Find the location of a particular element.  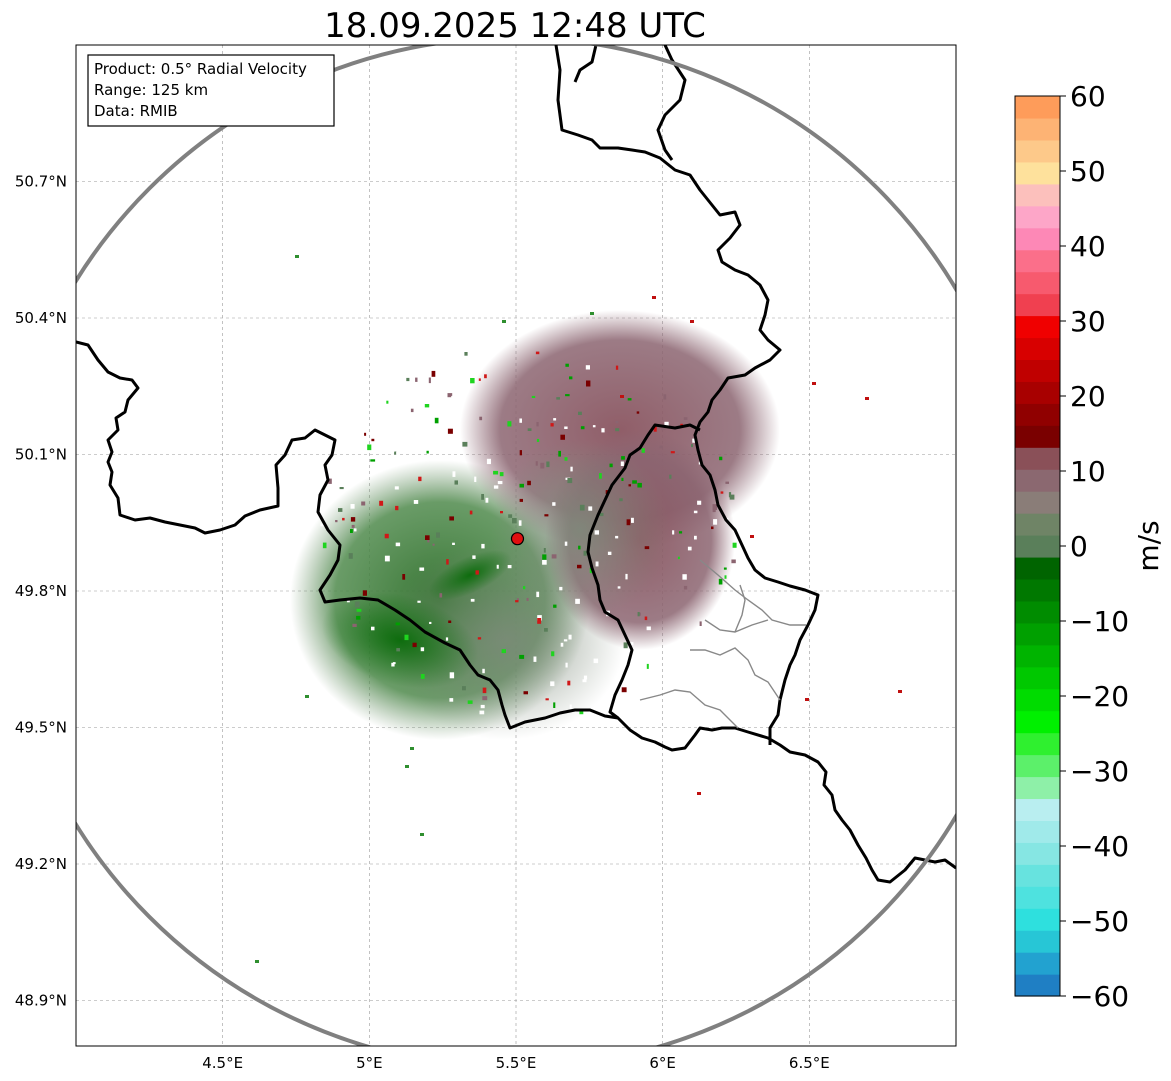

chart-title: 18.09.2025 12:48 UTC is located at coordinates (515, 26).